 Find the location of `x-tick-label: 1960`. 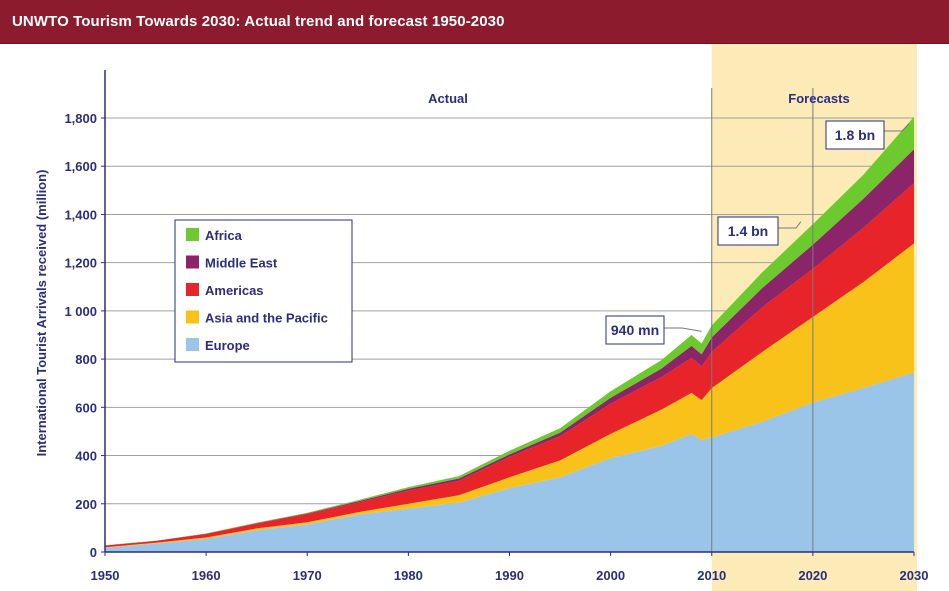

x-tick-label: 1960 is located at coordinates (206, 575).